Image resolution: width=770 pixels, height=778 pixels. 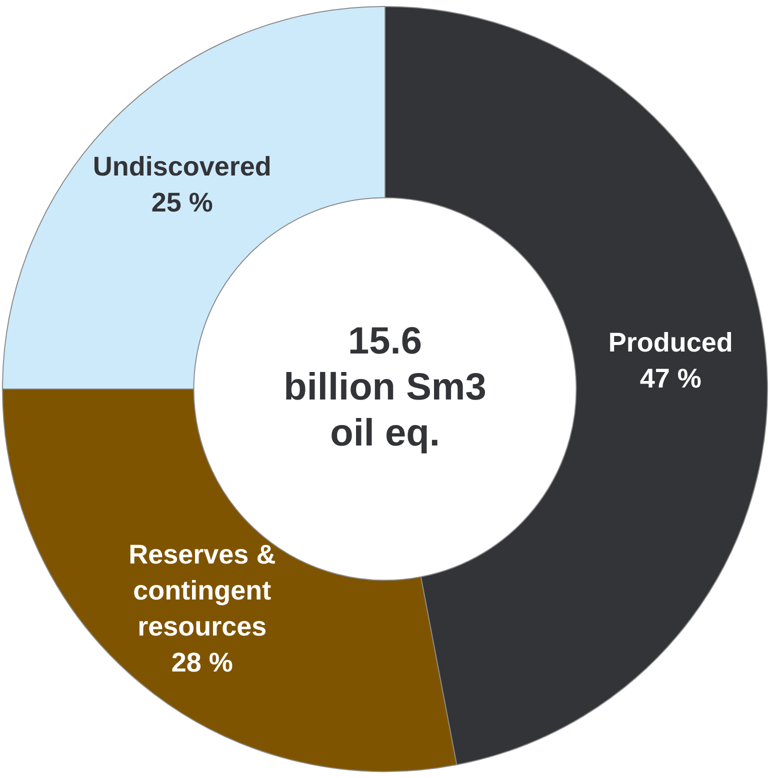 I want to click on data-label: 47 %, so click(x=671, y=378).